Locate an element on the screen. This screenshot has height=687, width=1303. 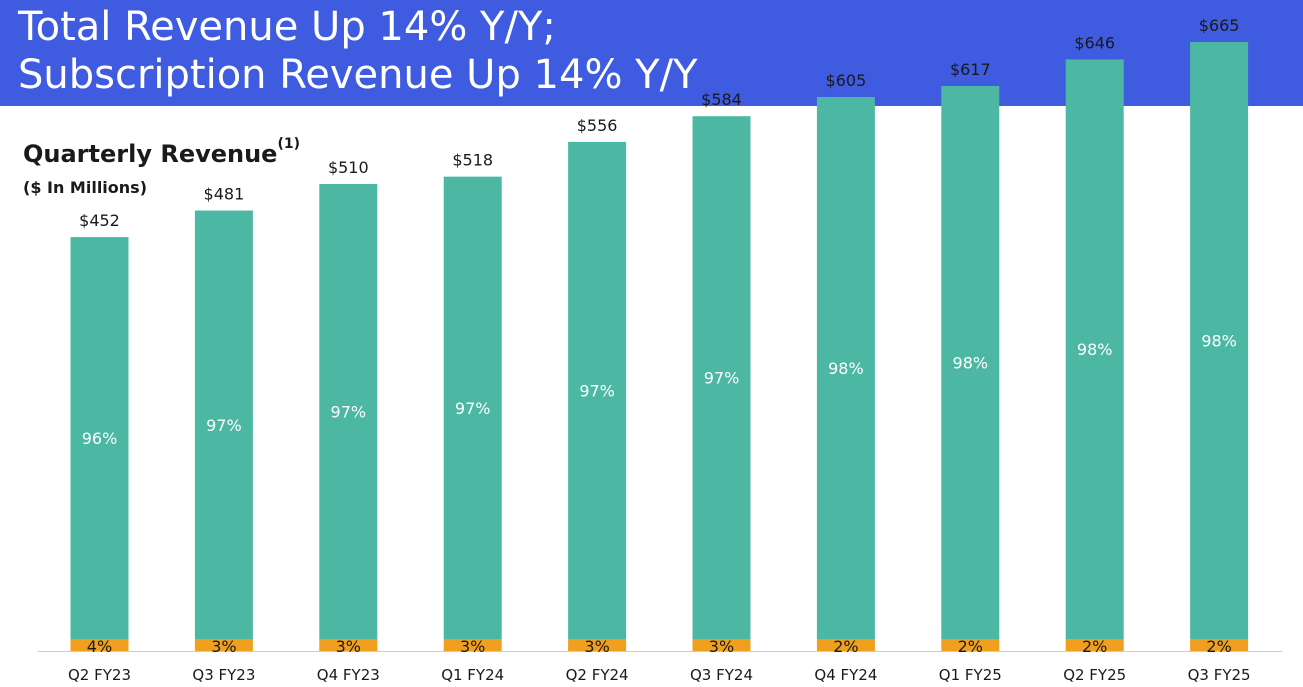
bar-total-label: $510 is located at coordinates (348, 167).